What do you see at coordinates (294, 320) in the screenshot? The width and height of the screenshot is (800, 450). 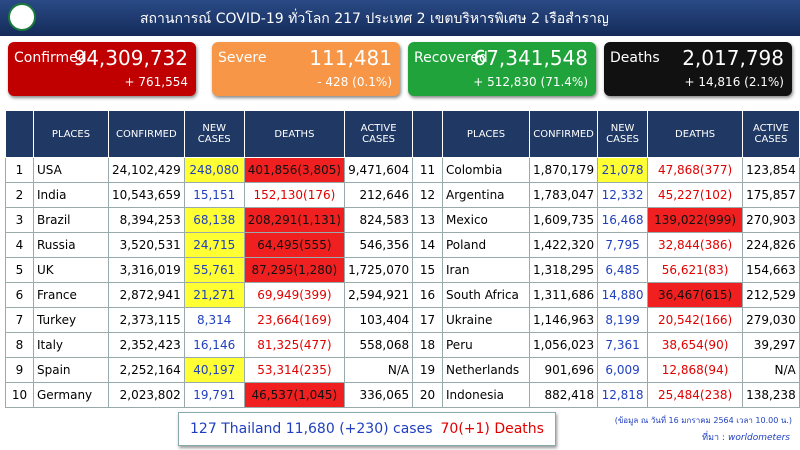 I see `table-cell: 23,664(169)` at bounding box center [294, 320].